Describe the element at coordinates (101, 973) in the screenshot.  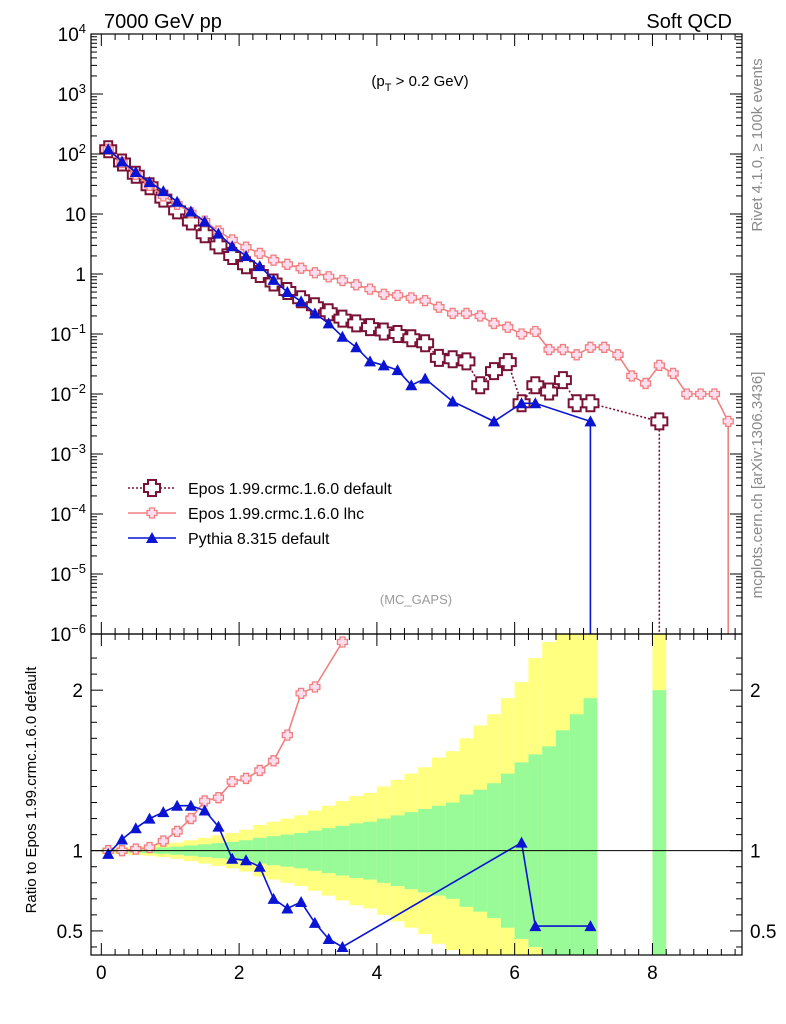
I see `x-tick-label: 0` at that location.